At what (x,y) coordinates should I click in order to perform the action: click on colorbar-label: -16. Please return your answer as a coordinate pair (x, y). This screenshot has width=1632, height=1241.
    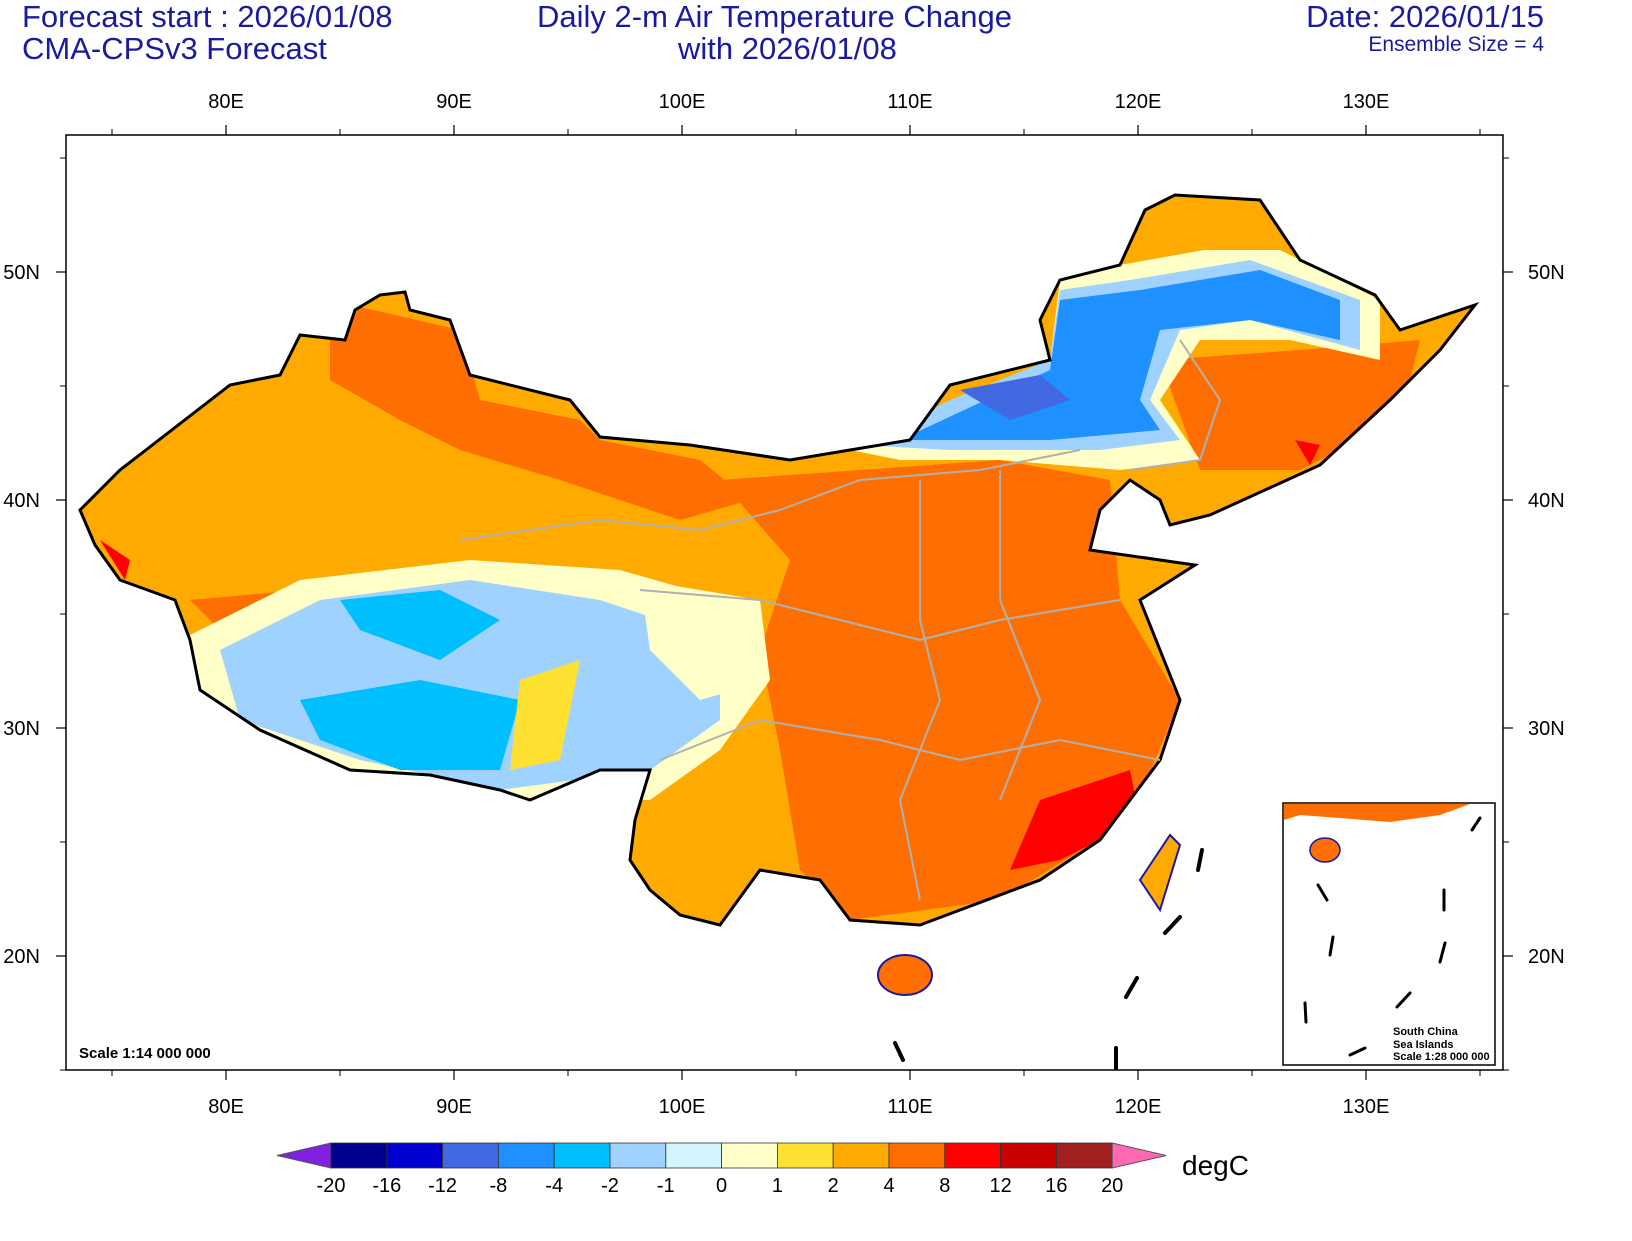
    Looking at the image, I should click on (386, 1186).